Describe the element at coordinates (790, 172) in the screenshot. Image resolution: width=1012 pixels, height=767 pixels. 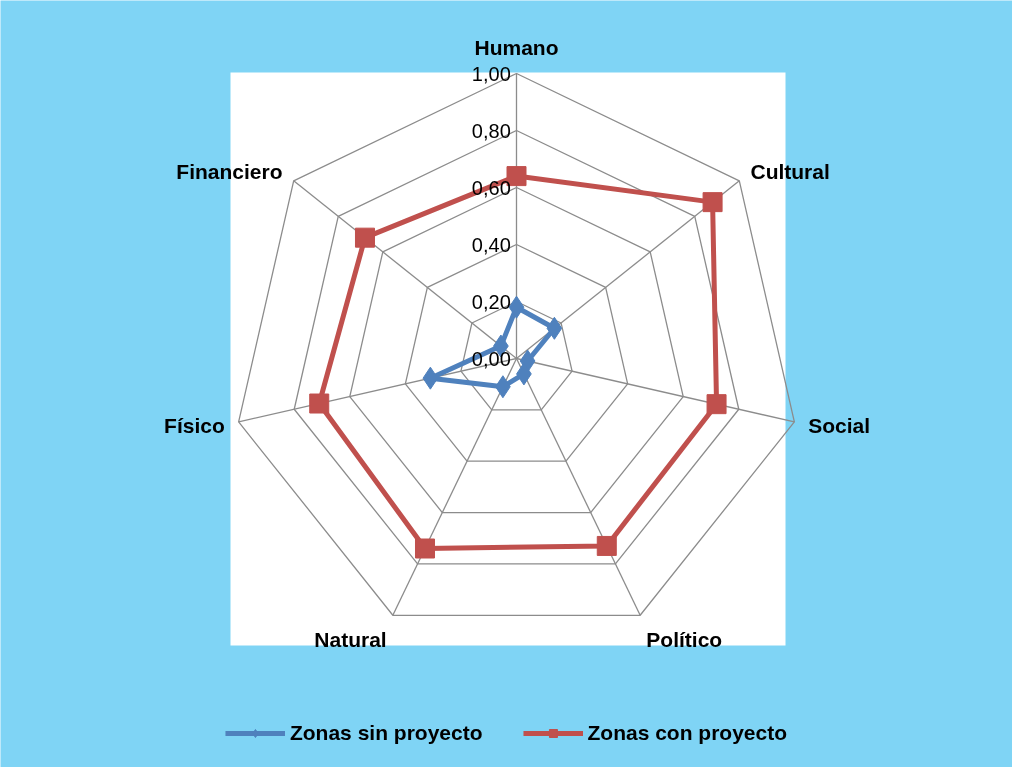
I see `spoke-label: Cultural` at that location.